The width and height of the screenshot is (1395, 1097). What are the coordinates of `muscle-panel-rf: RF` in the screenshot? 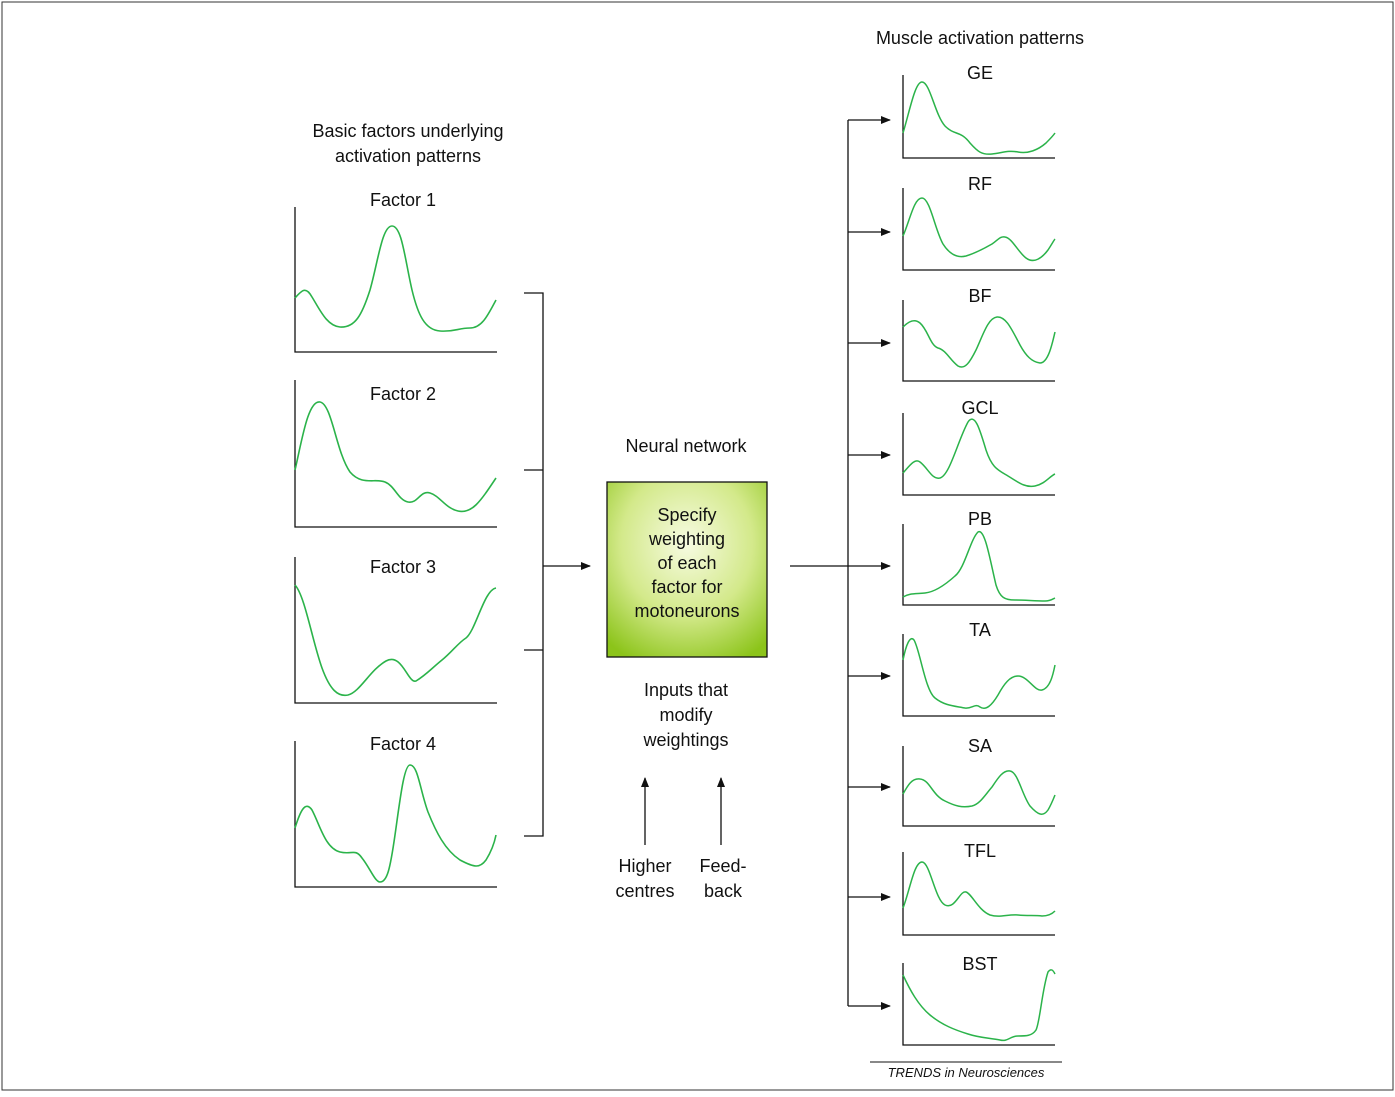 It's located at (979, 222).